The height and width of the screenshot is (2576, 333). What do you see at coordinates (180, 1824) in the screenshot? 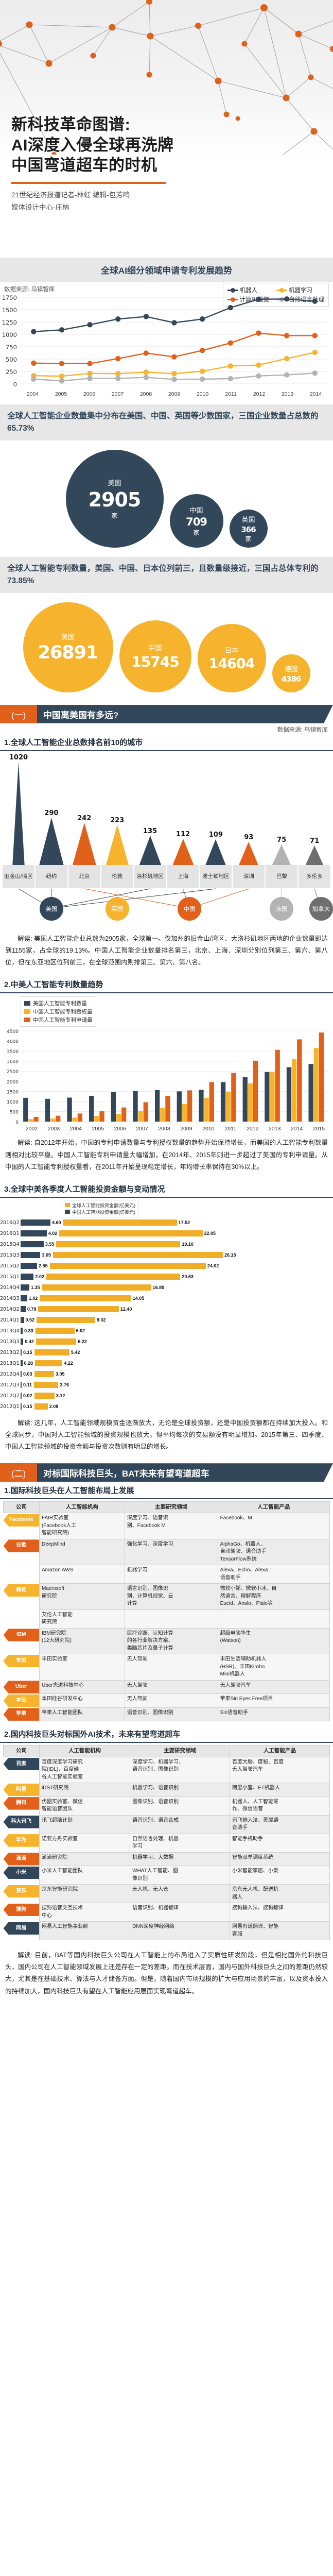
I see `field-cell: 语音识别、语音合成` at bounding box center [180, 1824].